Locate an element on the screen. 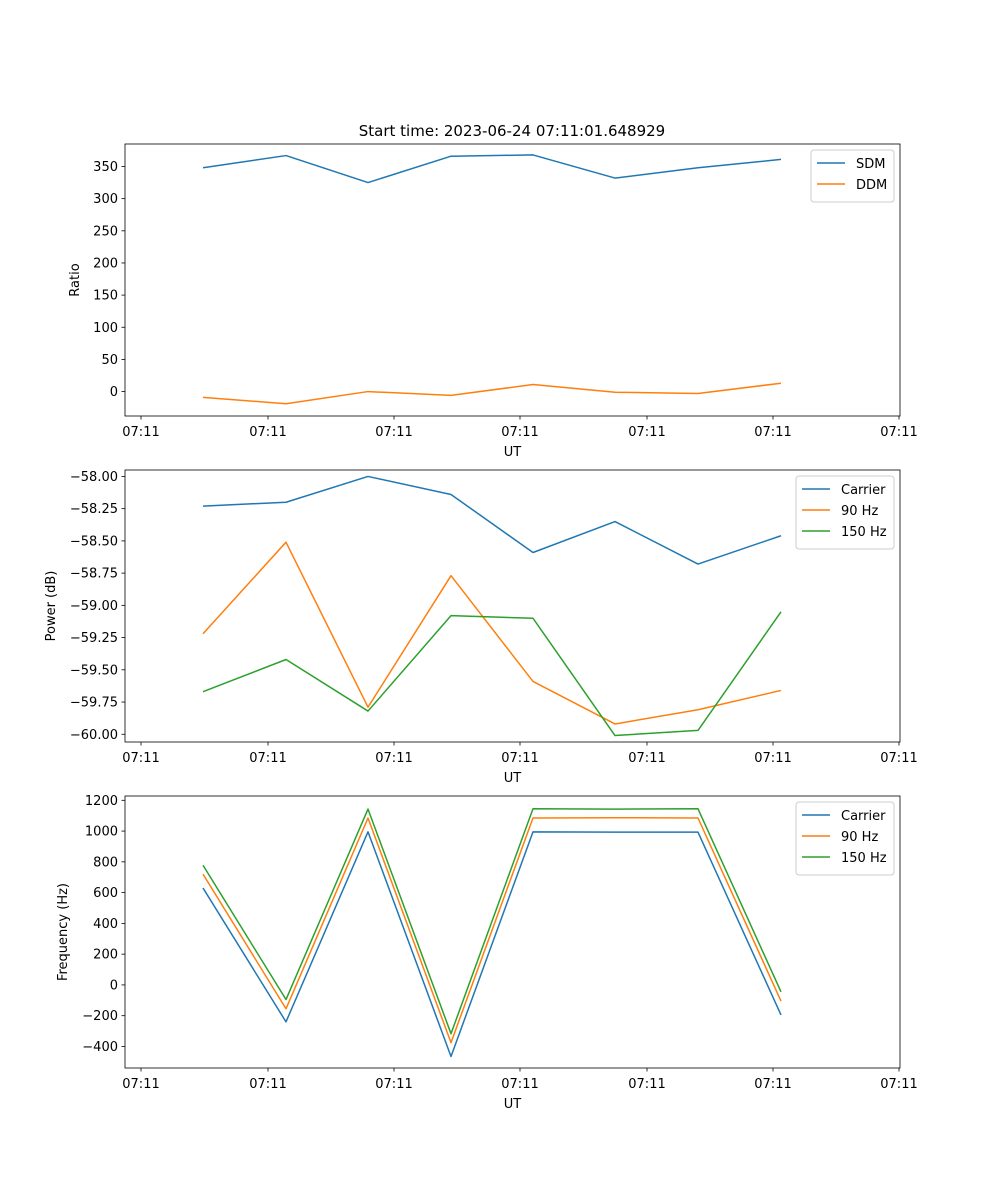 Image resolution: width=1000 pixels, height=1200 pixels. y-axis-label: Frequency (Hz) is located at coordinates (63, 932).